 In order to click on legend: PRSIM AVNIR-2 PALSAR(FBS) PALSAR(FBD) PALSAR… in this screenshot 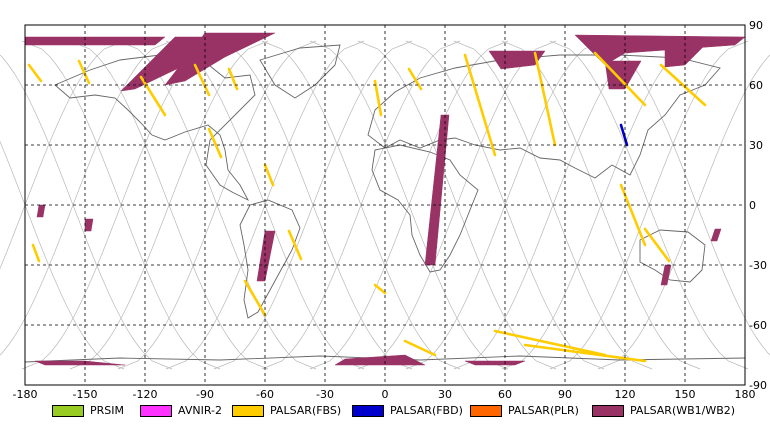, I will do `click(385, 411)`.